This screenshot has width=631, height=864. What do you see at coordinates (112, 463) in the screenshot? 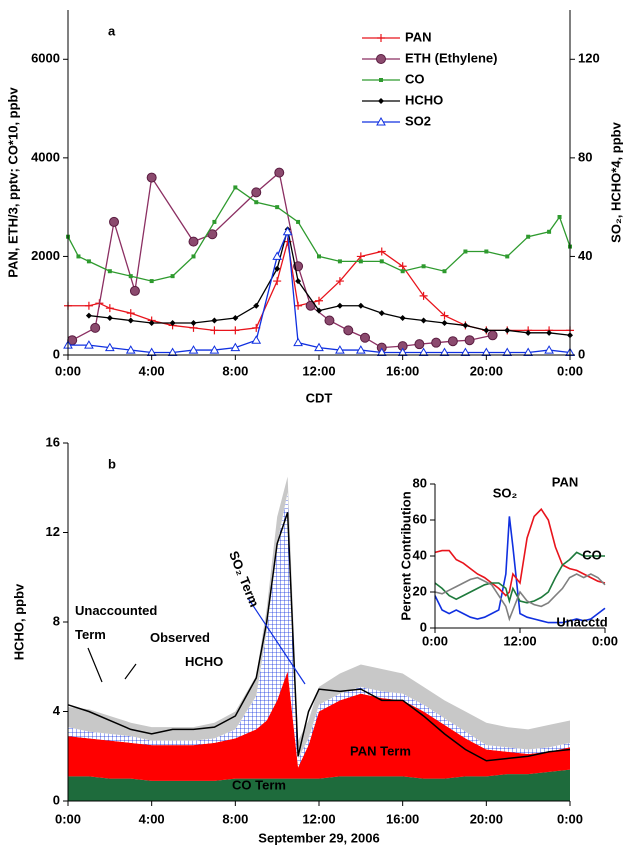
I see `panel-label: b` at bounding box center [112, 463].